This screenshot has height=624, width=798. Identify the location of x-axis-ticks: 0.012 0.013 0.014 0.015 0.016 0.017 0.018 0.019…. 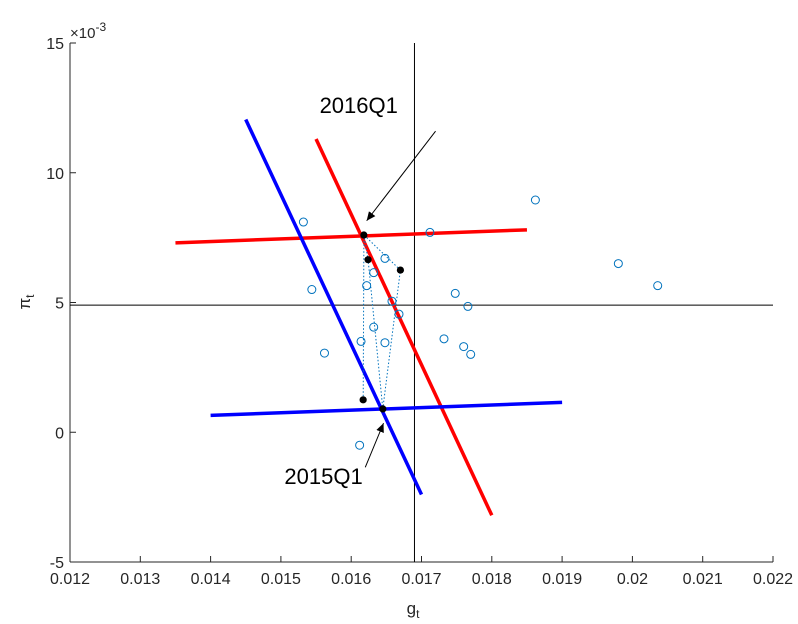
(421, 572).